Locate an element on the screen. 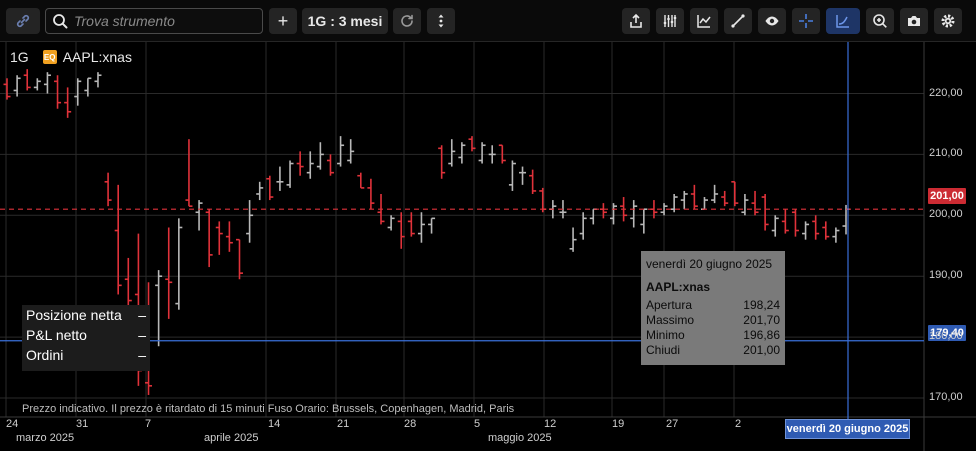 Image resolution: width=976 pixels, height=451 pixels. indicators-icon is located at coordinates (670, 21).